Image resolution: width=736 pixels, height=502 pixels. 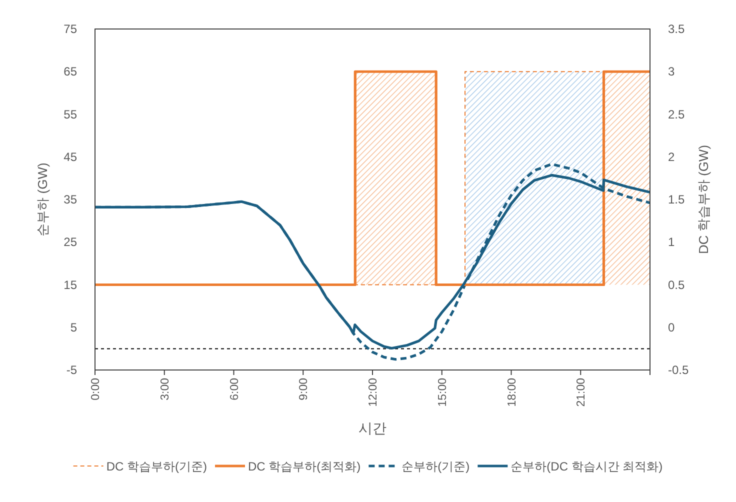 I want to click on x-tick-label: 12:00, so click(x=374, y=392).